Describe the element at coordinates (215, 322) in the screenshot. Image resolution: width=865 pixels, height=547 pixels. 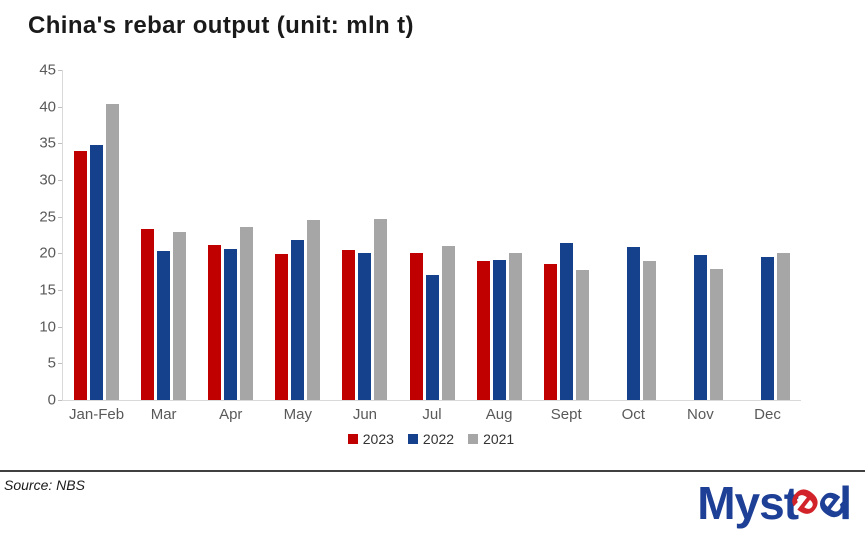
I see `bar-2023-Apr` at that location.